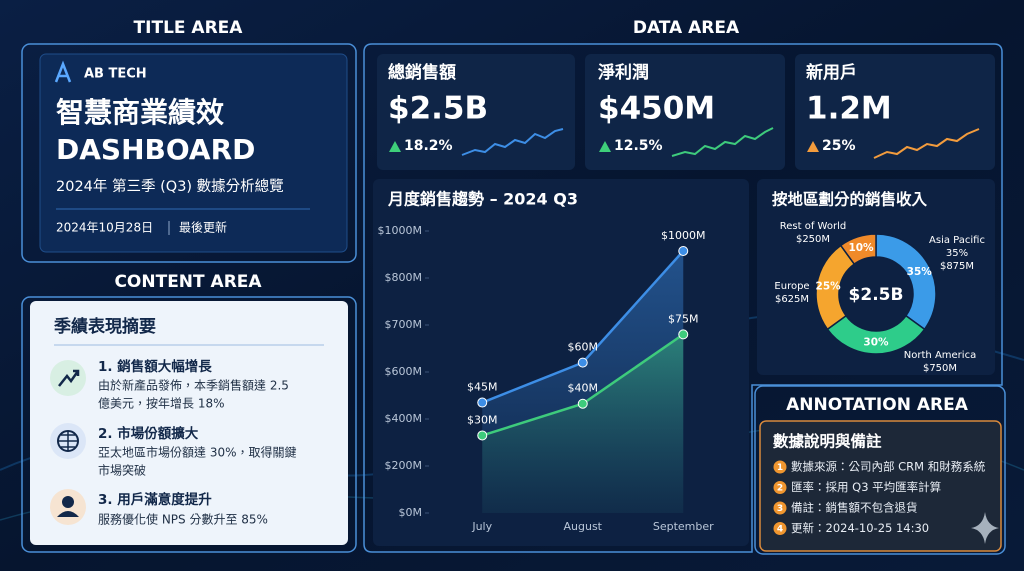 This screenshot has width=1024, height=571. Describe the element at coordinates (940, 368) in the screenshot. I see `callout-label: $750M` at that location.